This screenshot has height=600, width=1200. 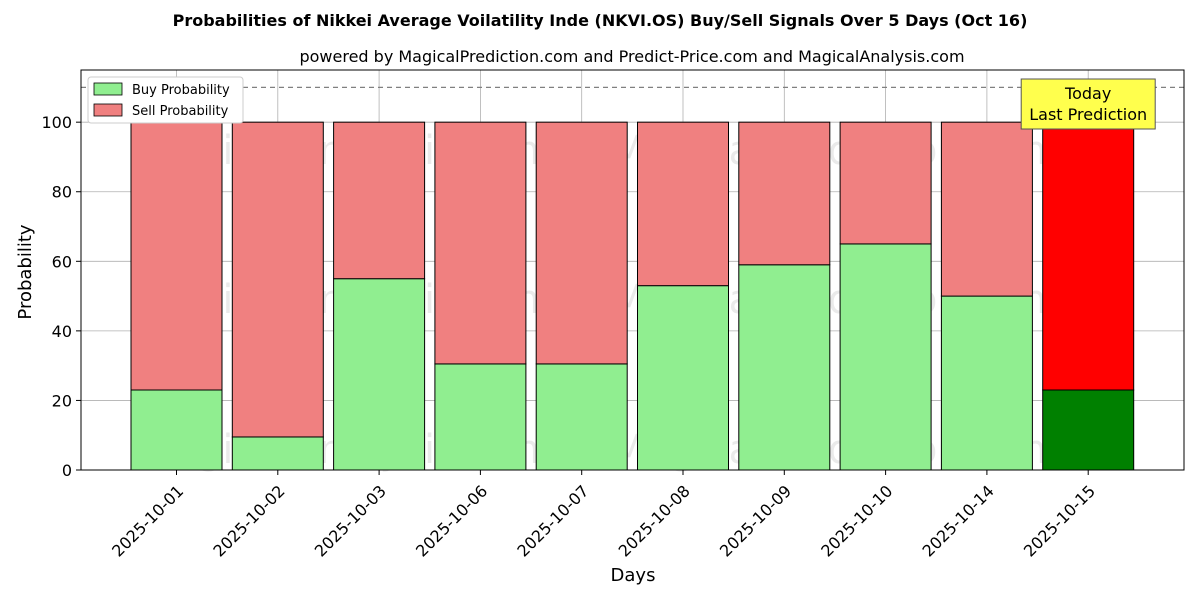 I want to click on x-axis-label: Days, so click(x=633, y=575).